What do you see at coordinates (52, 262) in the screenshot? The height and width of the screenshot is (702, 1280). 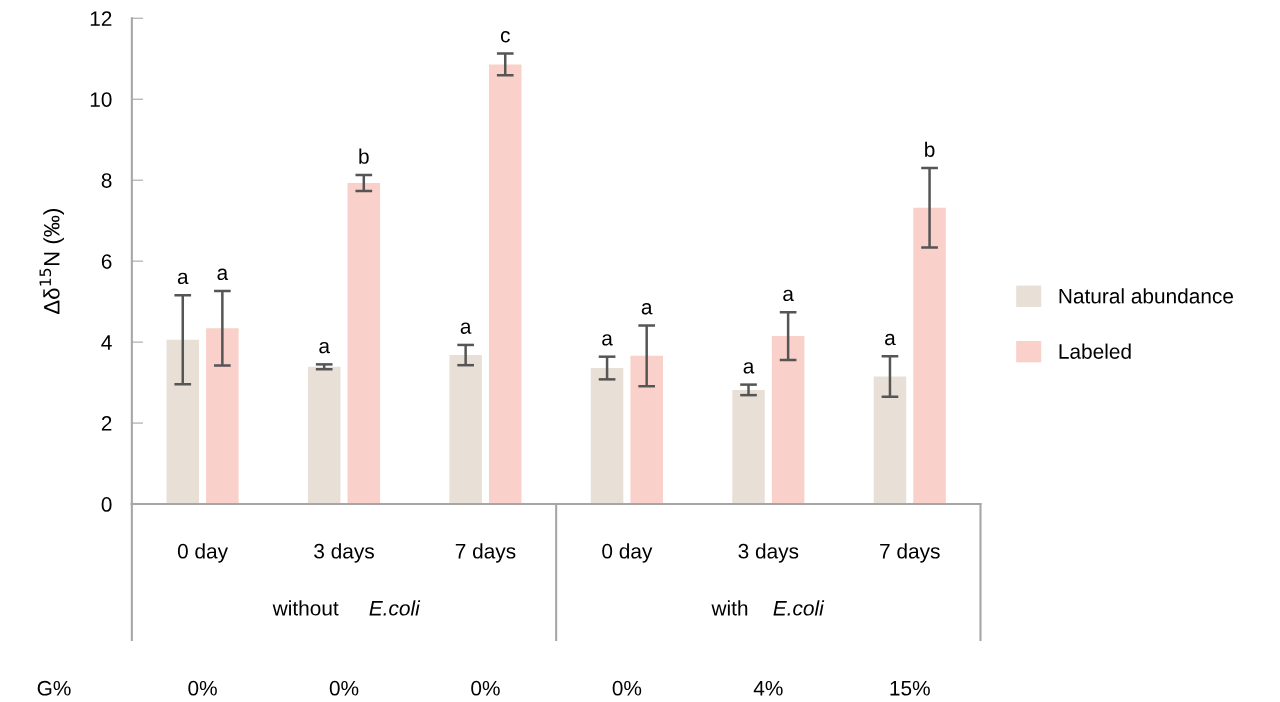 I see `y-axis-title: Δδ$^{15}$N (‰)` at bounding box center [52, 262].